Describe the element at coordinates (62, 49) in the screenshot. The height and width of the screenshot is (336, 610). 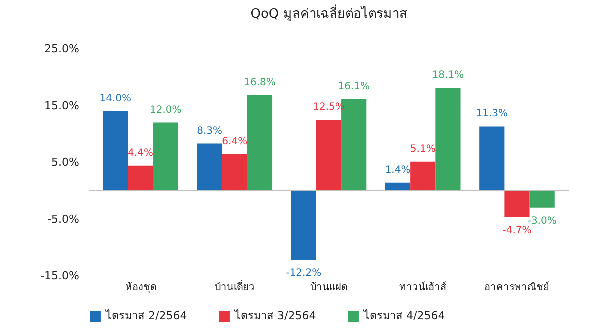
I see `y-tick-label: 25.0%` at that location.